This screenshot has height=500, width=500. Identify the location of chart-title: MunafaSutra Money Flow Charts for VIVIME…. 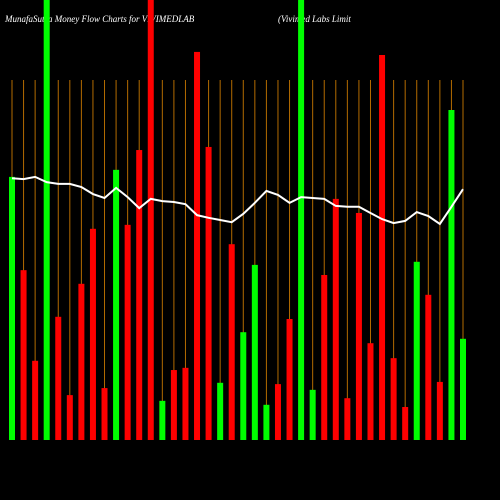
(99, 19).